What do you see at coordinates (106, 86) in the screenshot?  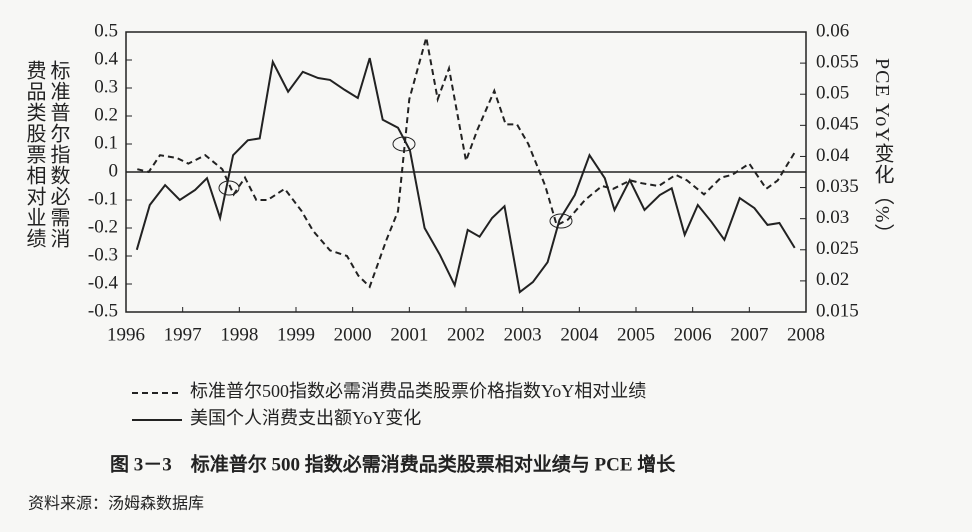 I see `y-tick-label: 0.3` at bounding box center [106, 86].